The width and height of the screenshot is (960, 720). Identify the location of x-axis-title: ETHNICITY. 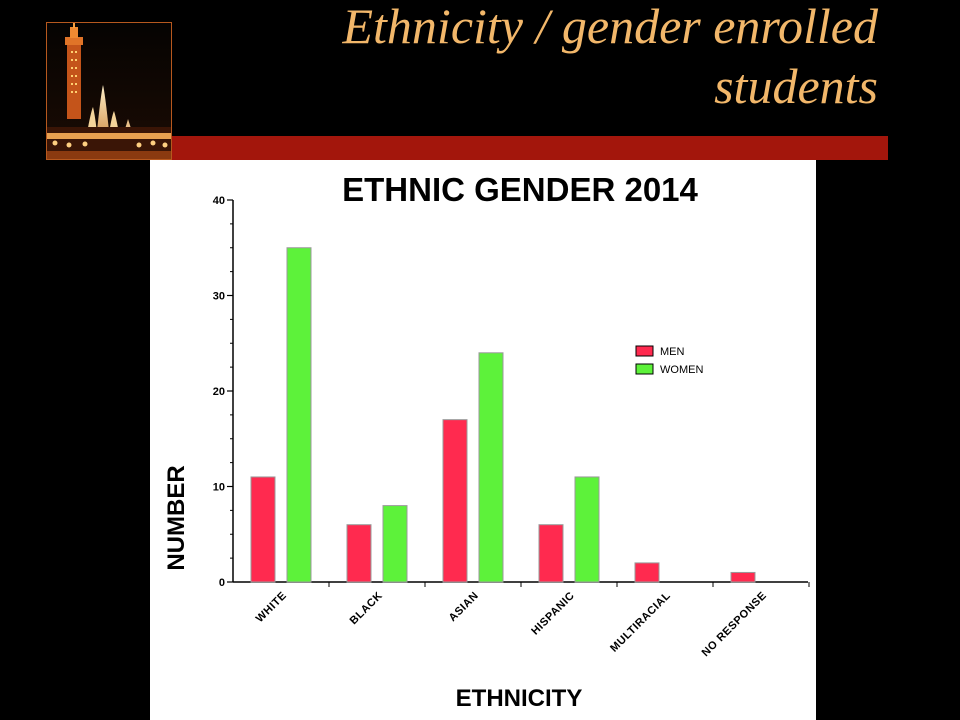
(519, 698).